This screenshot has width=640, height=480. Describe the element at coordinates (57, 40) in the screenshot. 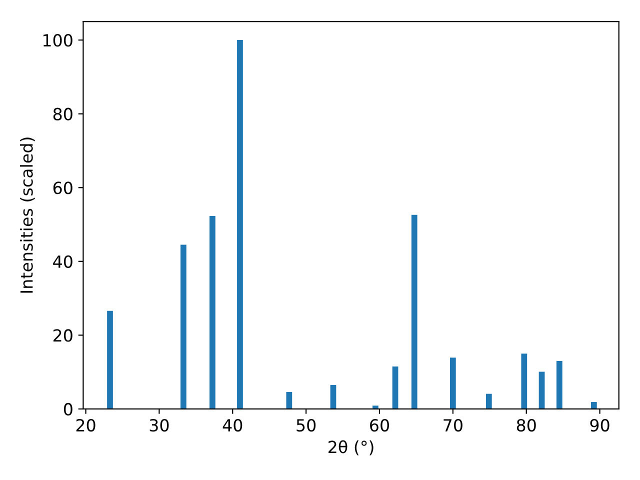

I see `y-tick-label: 100` at that location.